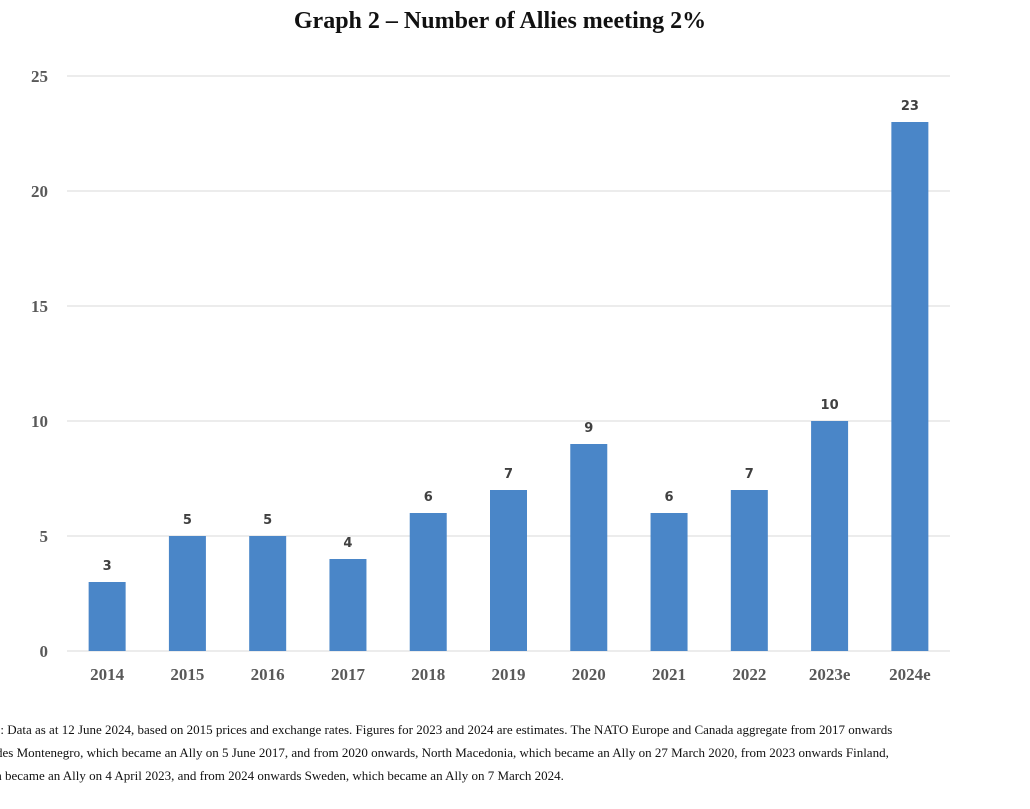  What do you see at coordinates (268, 674) in the screenshot?
I see `x-tick-label: 2016` at bounding box center [268, 674].